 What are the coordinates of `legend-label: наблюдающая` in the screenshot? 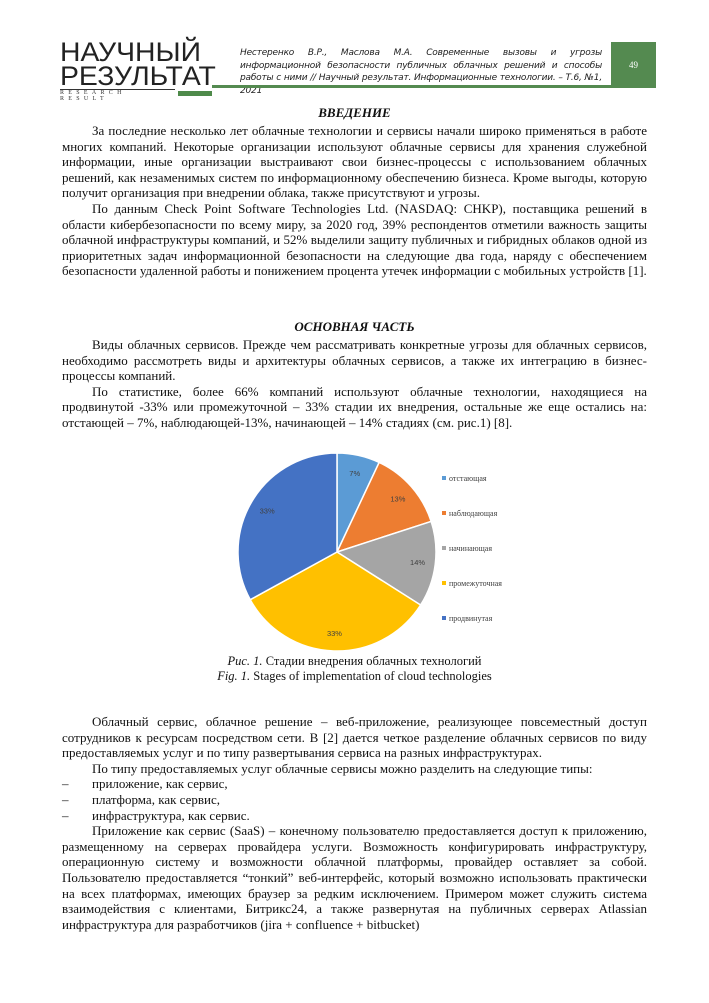 It's located at (473, 513).